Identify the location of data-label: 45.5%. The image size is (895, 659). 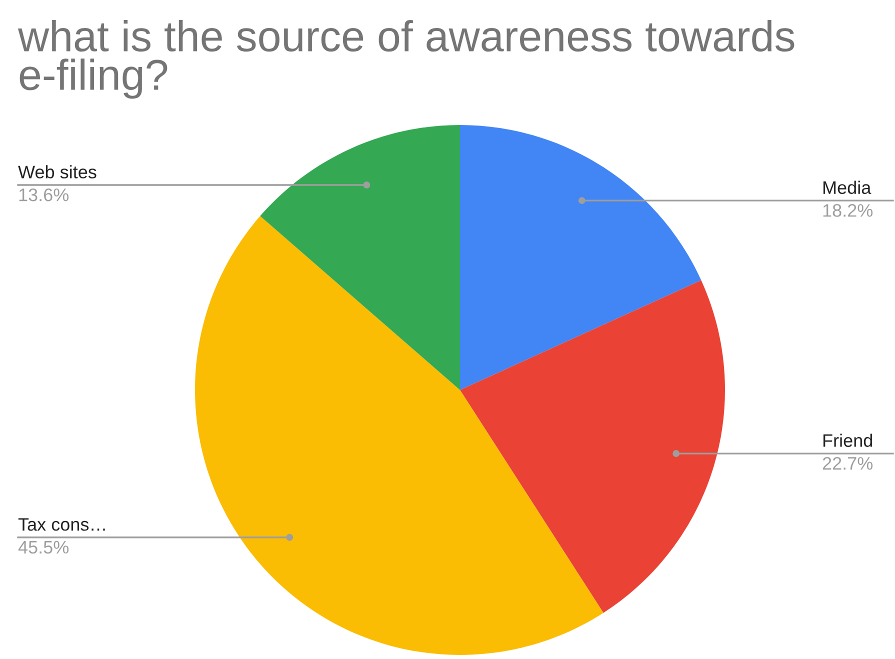
(43, 547).